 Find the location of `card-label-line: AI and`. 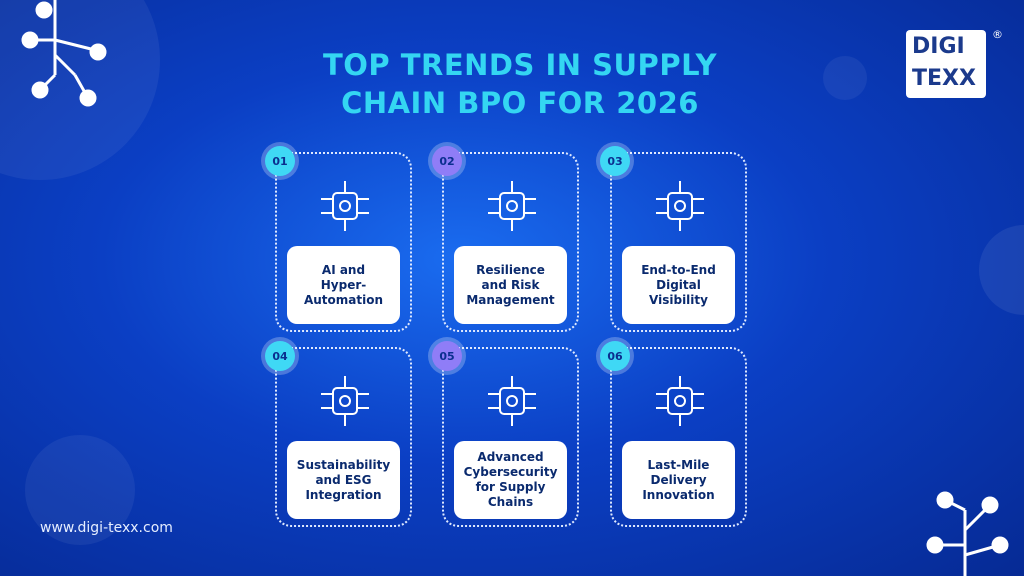

card-label-line: AI and is located at coordinates (343, 269).